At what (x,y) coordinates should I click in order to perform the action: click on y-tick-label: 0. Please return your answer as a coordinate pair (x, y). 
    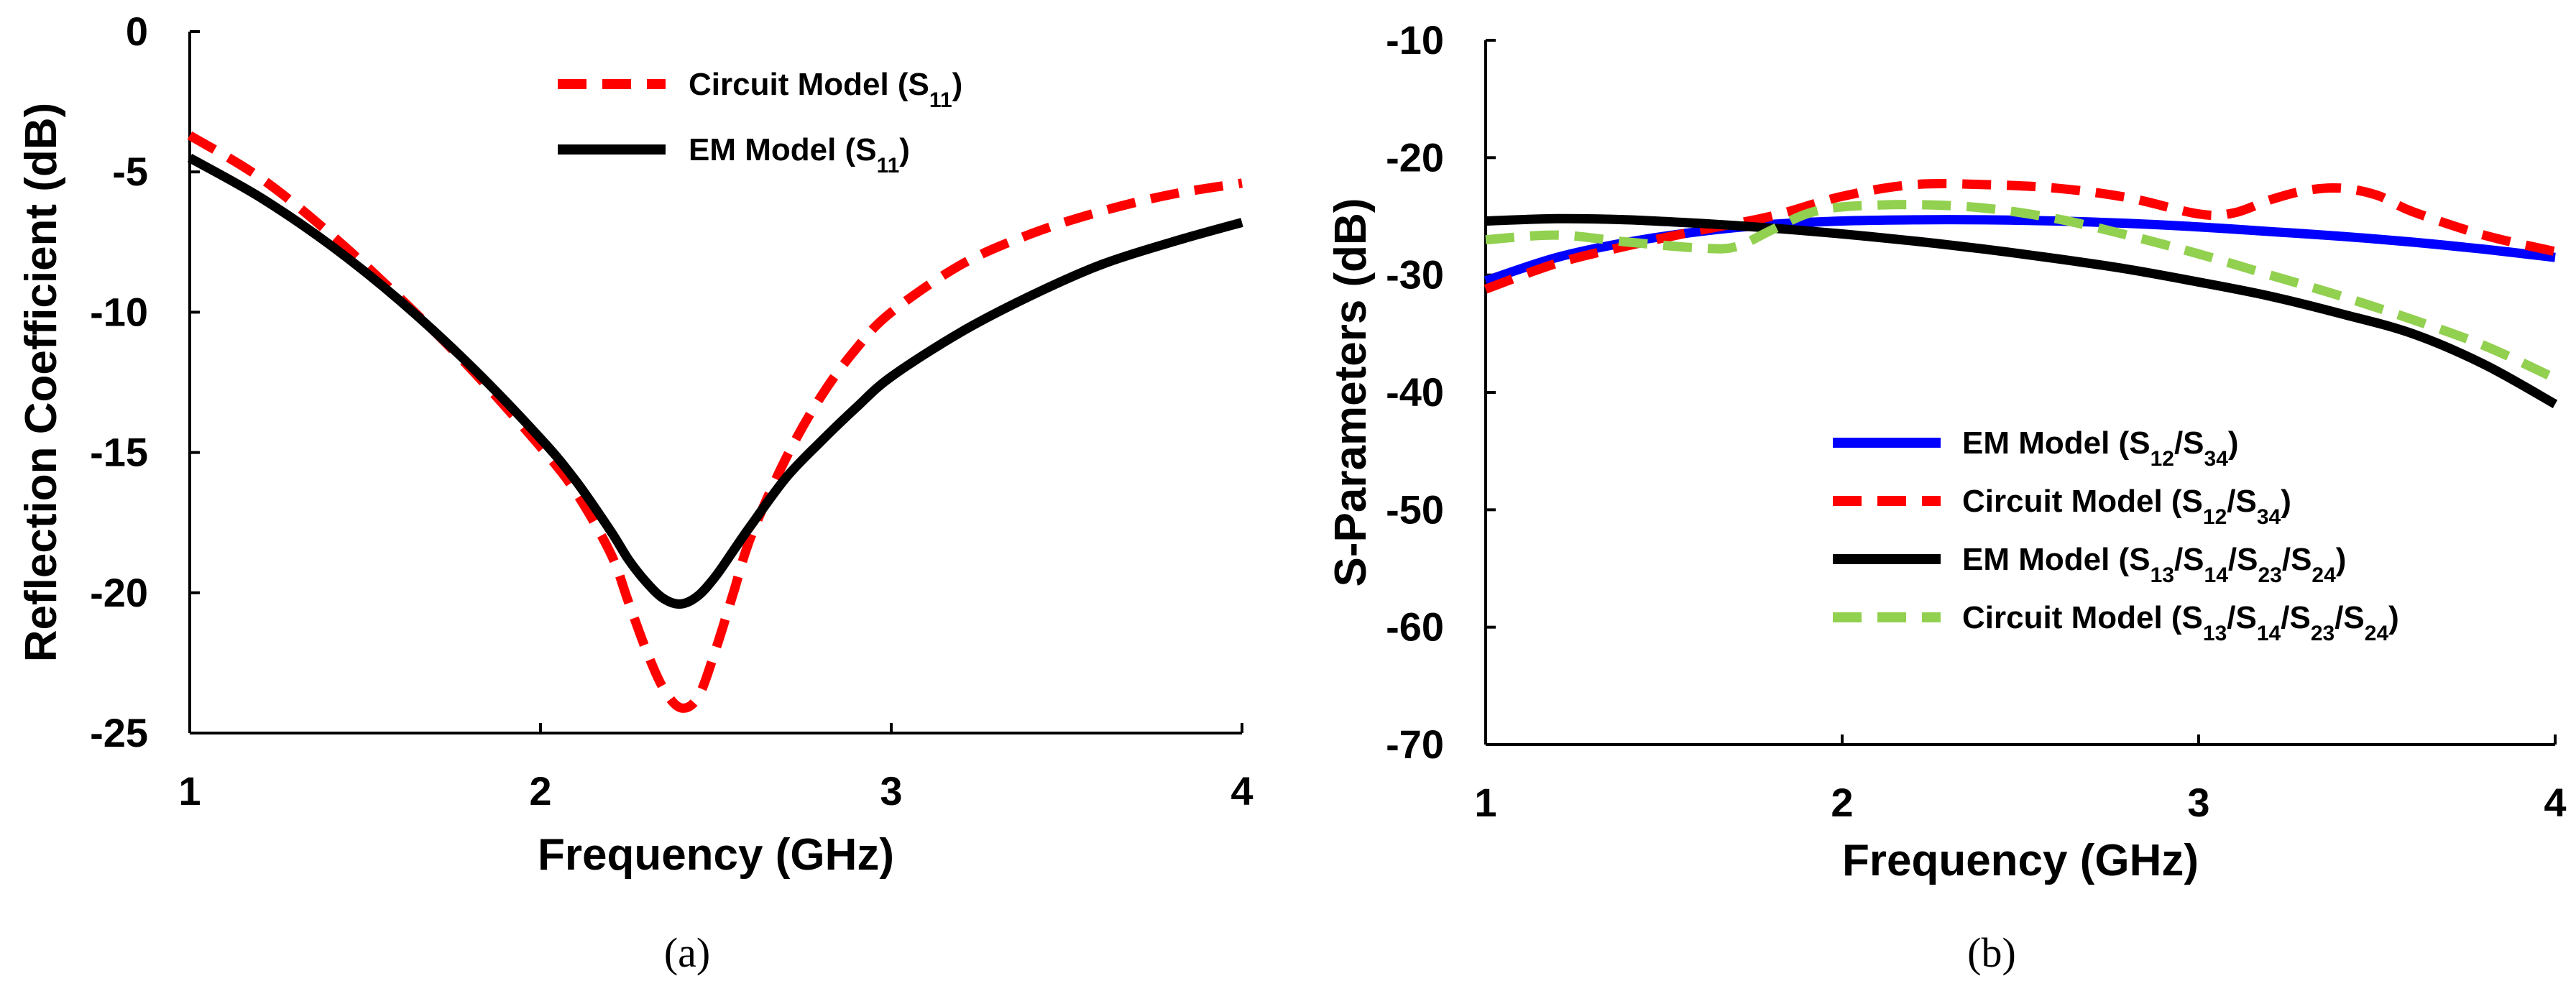
    Looking at the image, I should click on (137, 31).